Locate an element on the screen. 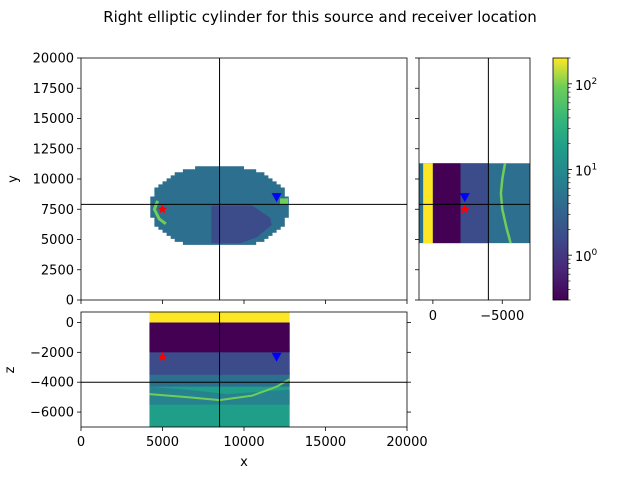  xy-source-marker is located at coordinates (162, 209).